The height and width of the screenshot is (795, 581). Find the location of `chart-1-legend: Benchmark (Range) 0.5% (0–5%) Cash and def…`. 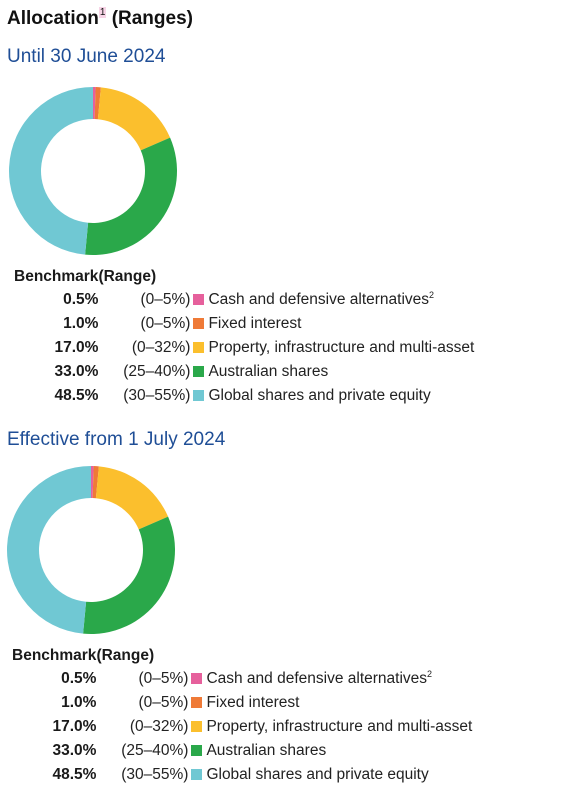

chart-1-legend: Benchmark (Range) 0.5% (0–5%) Cash and def… is located at coordinates (244, 337).